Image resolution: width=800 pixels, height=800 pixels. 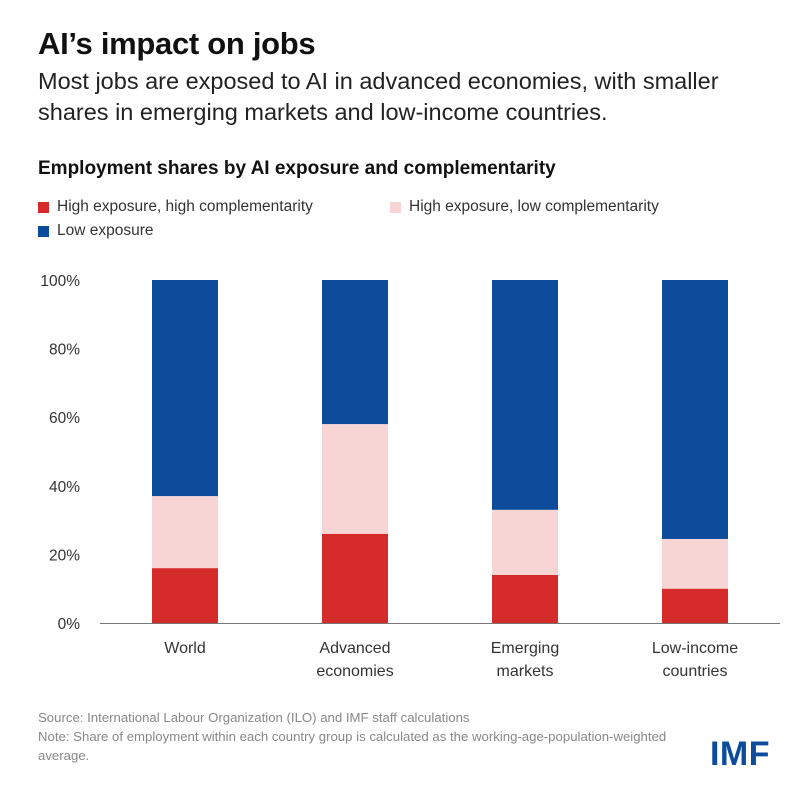 What do you see at coordinates (60, 281) in the screenshot?
I see `y-tick-label: 100%` at bounding box center [60, 281].